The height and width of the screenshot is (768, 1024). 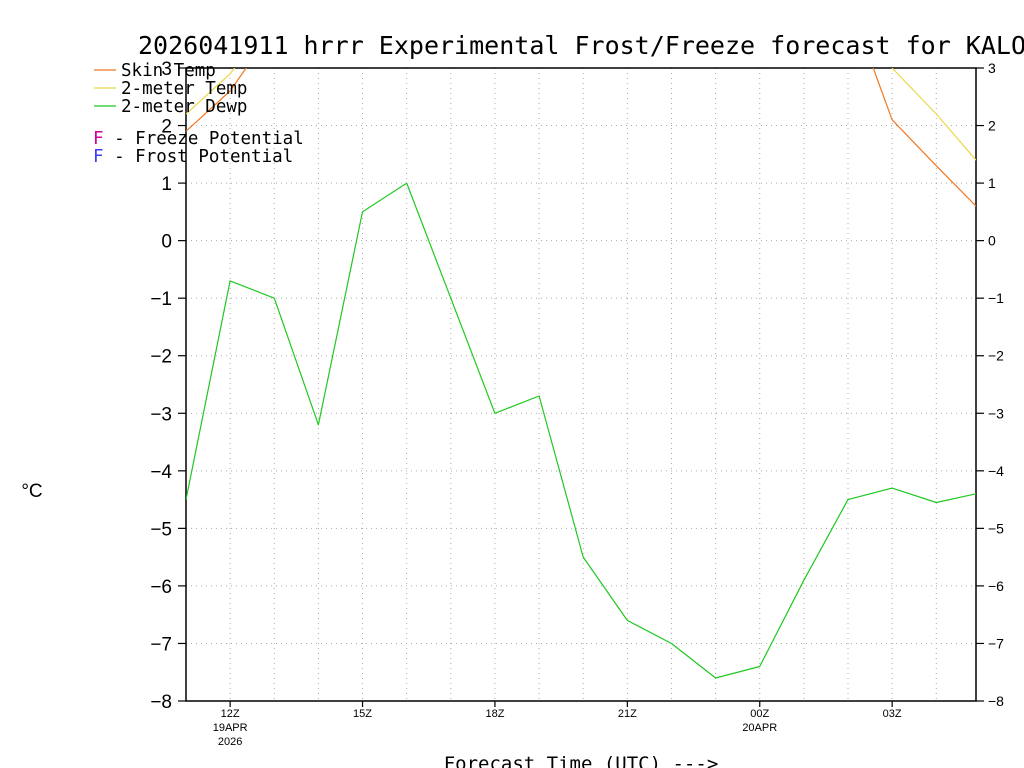 I want to click on series-line-skin-temp, so click(x=581, y=137).